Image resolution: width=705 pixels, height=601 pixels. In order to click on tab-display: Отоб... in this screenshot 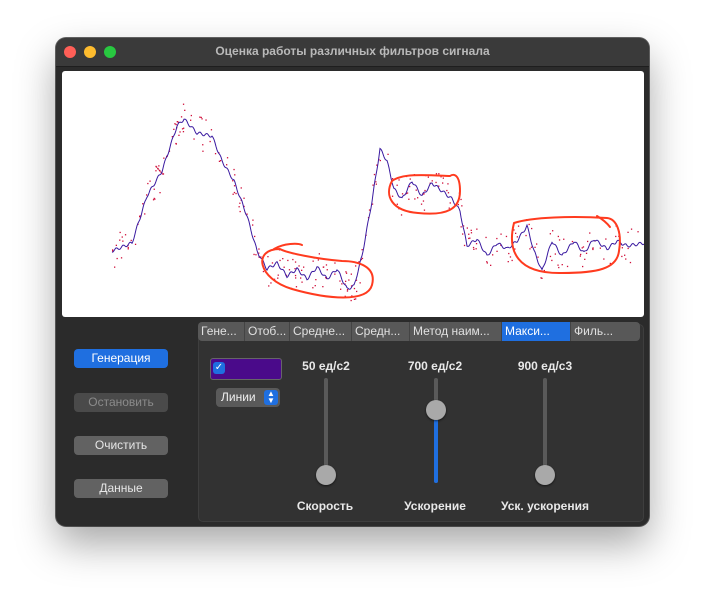, I will do `click(267, 331)`.